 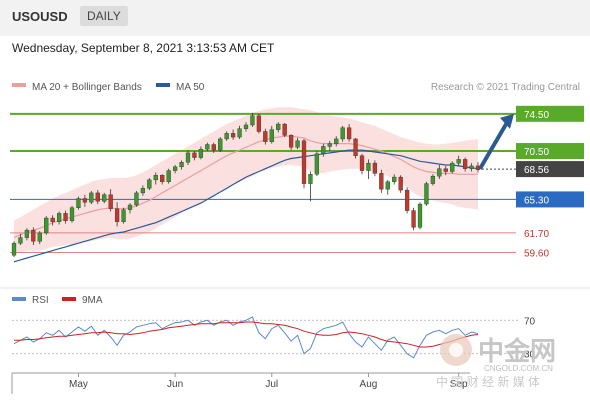 I want to click on x-tick-label-aug: Aug, so click(x=369, y=384).